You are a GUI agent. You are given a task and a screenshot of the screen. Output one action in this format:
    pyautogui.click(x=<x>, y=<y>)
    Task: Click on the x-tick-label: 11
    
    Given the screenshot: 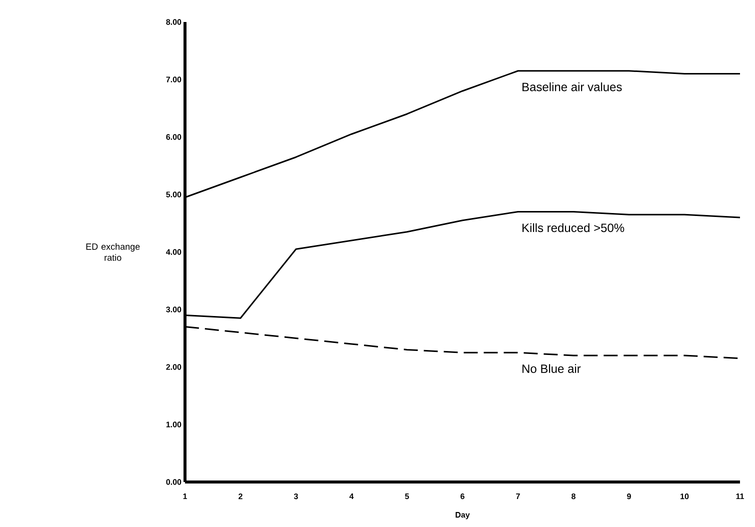 What is the action you would take?
    pyautogui.click(x=740, y=497)
    